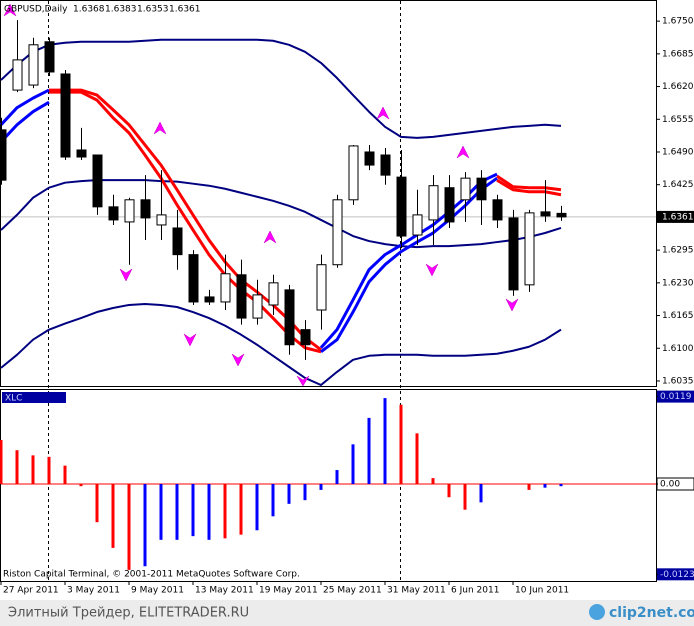 The image size is (694, 626). I want to click on x-tick-label: 27 Apr 2011, so click(31, 591).